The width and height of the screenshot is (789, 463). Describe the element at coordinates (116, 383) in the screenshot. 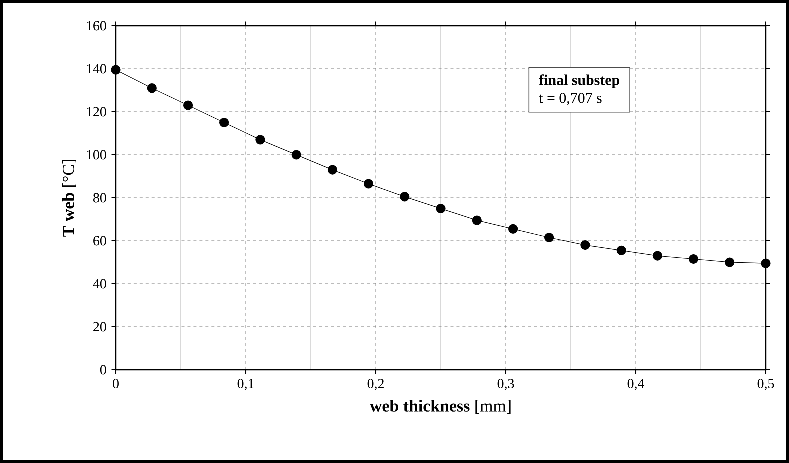

I see `x-tick-label: 0` at that location.